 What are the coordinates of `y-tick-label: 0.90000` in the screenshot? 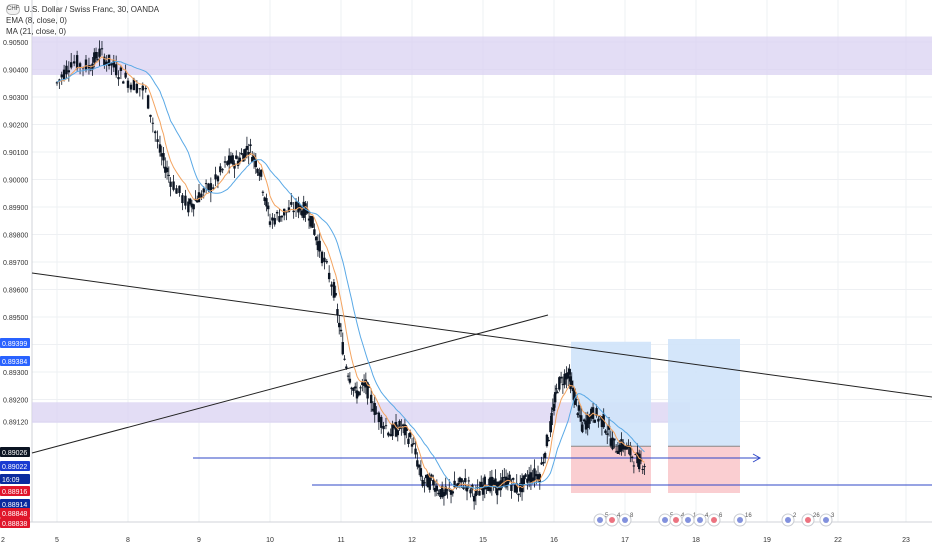 It's located at (15, 181).